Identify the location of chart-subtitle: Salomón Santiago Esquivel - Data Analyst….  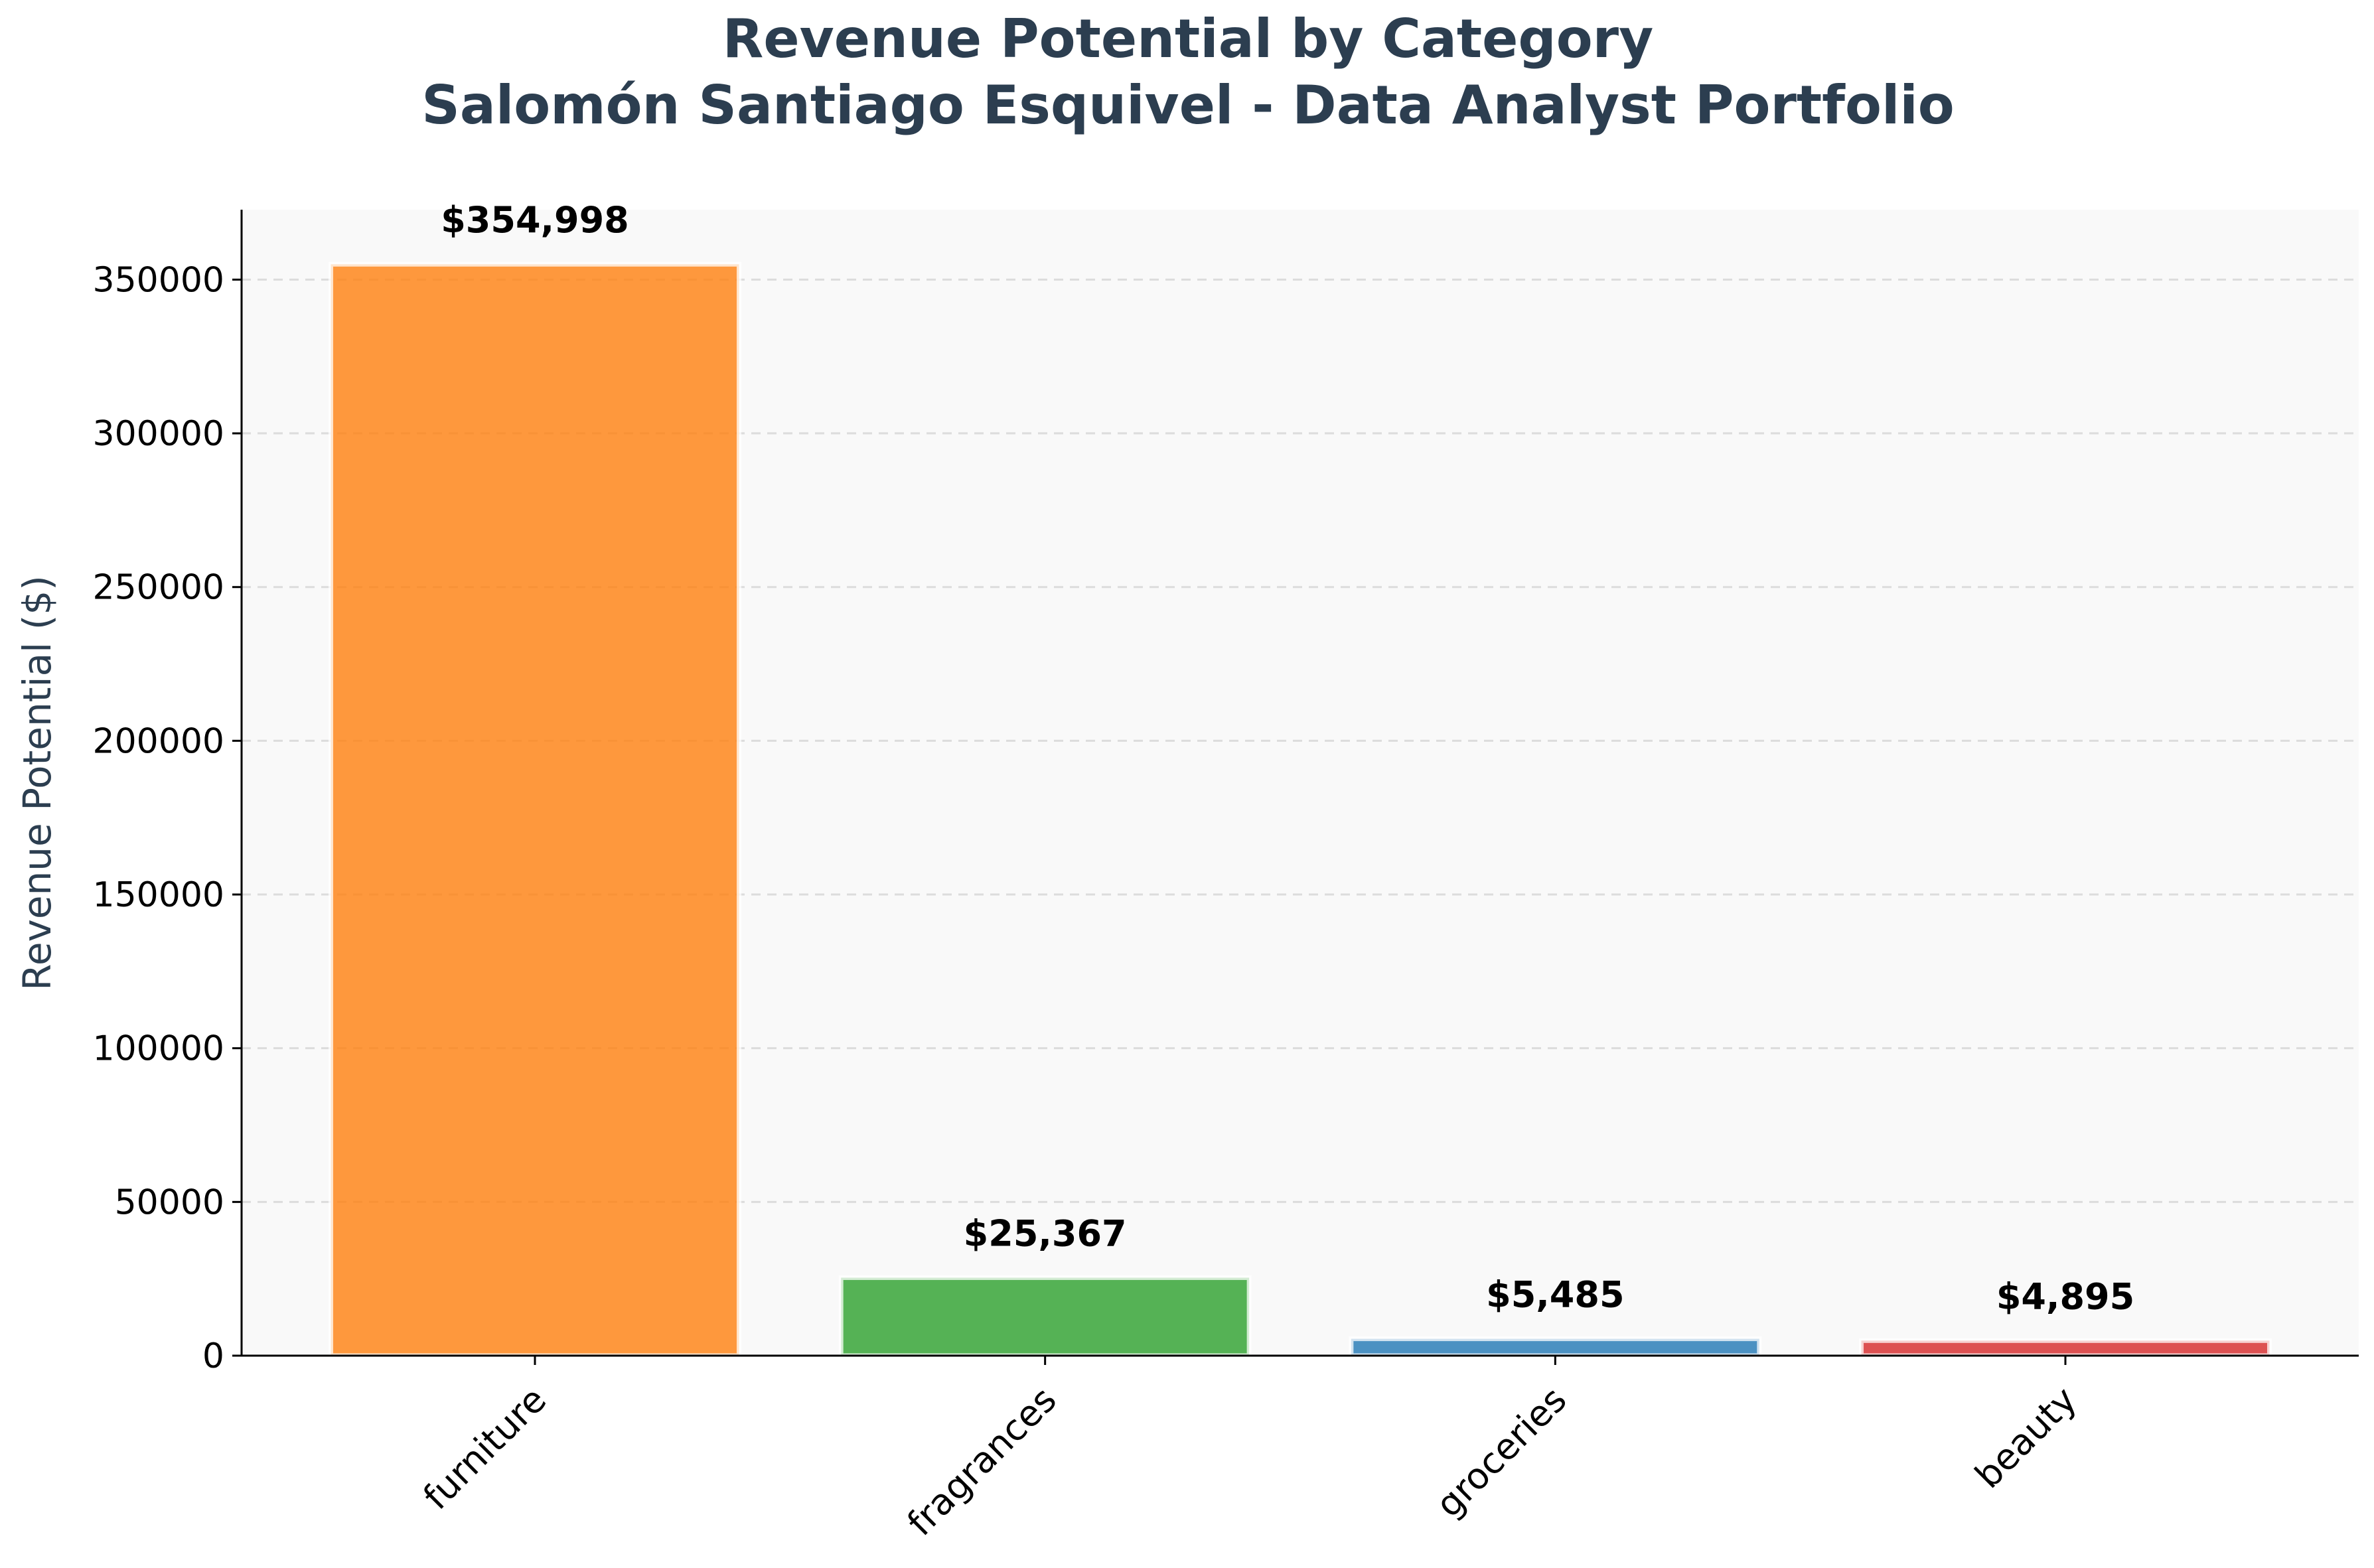
(1188, 105).